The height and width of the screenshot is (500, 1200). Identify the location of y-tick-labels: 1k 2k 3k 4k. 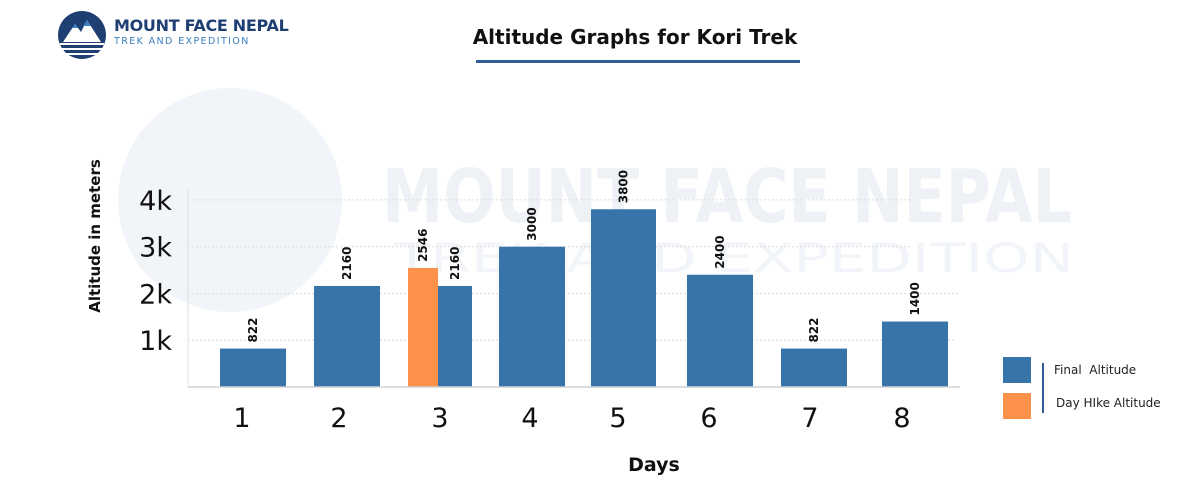
(155, 271).